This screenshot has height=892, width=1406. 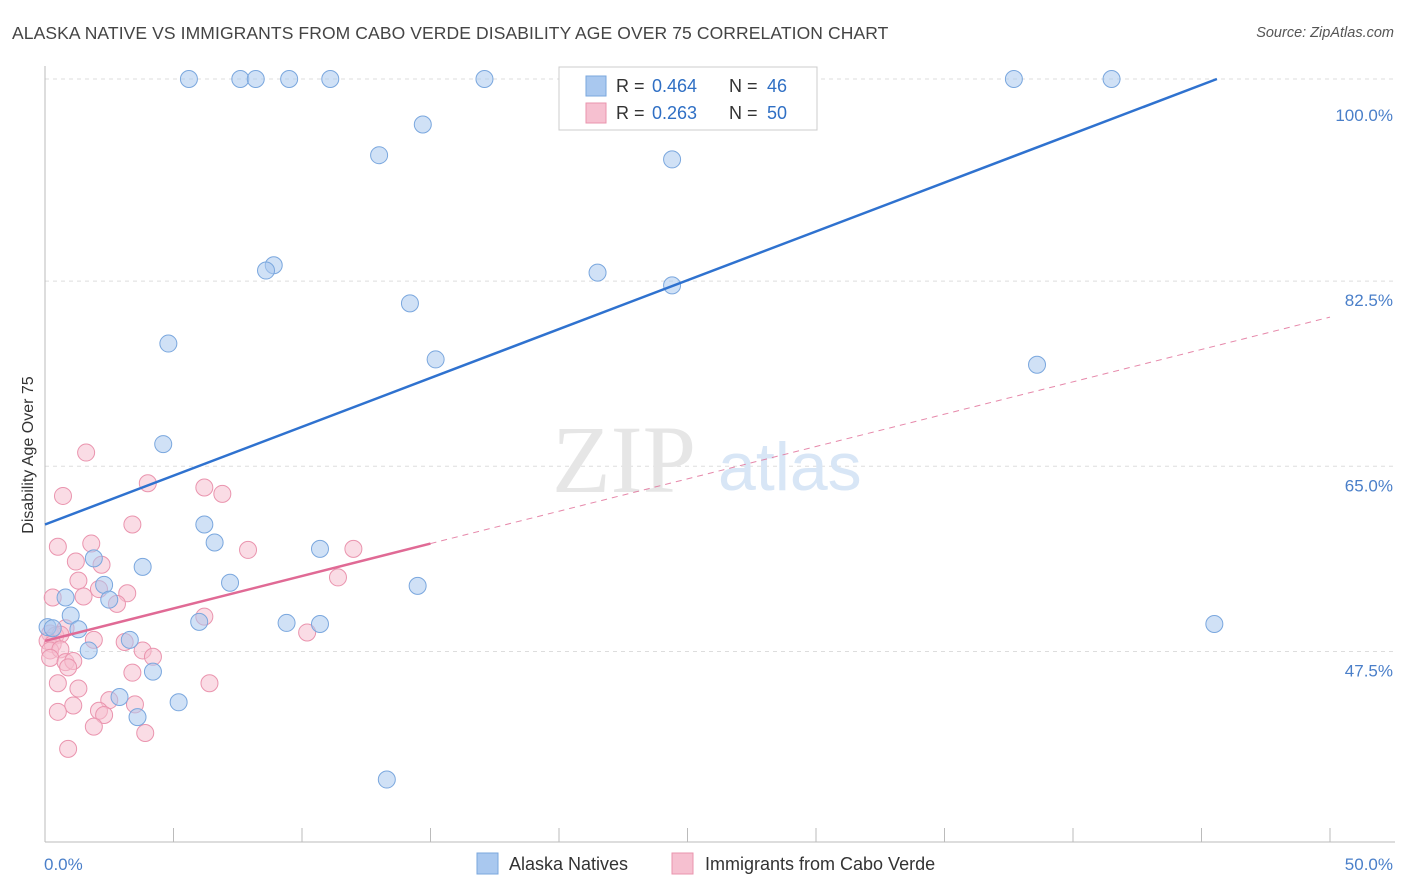 I want to click on y-tick-label-1: 65.0%, so click(x=1369, y=485).